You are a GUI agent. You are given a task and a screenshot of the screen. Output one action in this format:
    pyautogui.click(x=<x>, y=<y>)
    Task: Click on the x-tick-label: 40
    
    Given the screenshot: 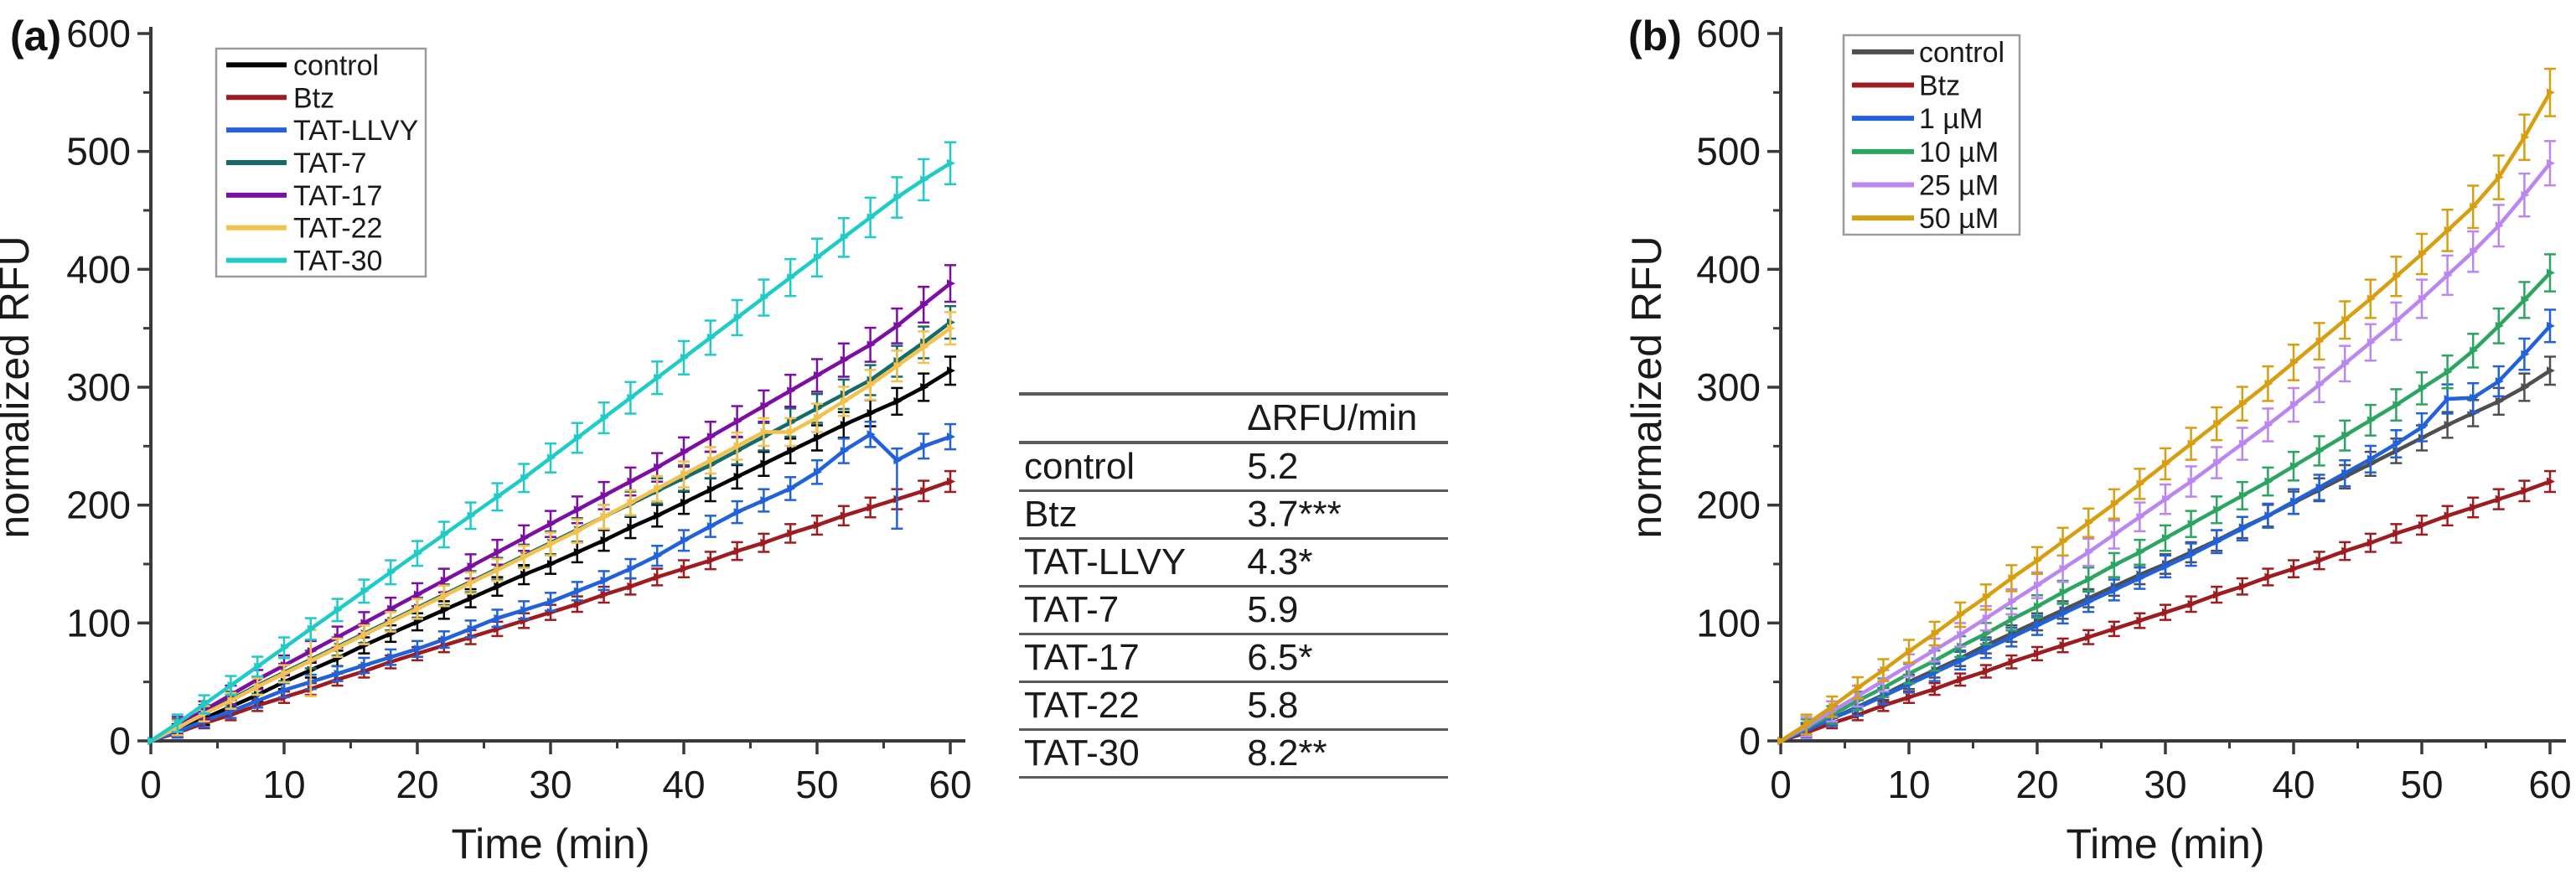 What is the action you would take?
    pyautogui.click(x=683, y=784)
    